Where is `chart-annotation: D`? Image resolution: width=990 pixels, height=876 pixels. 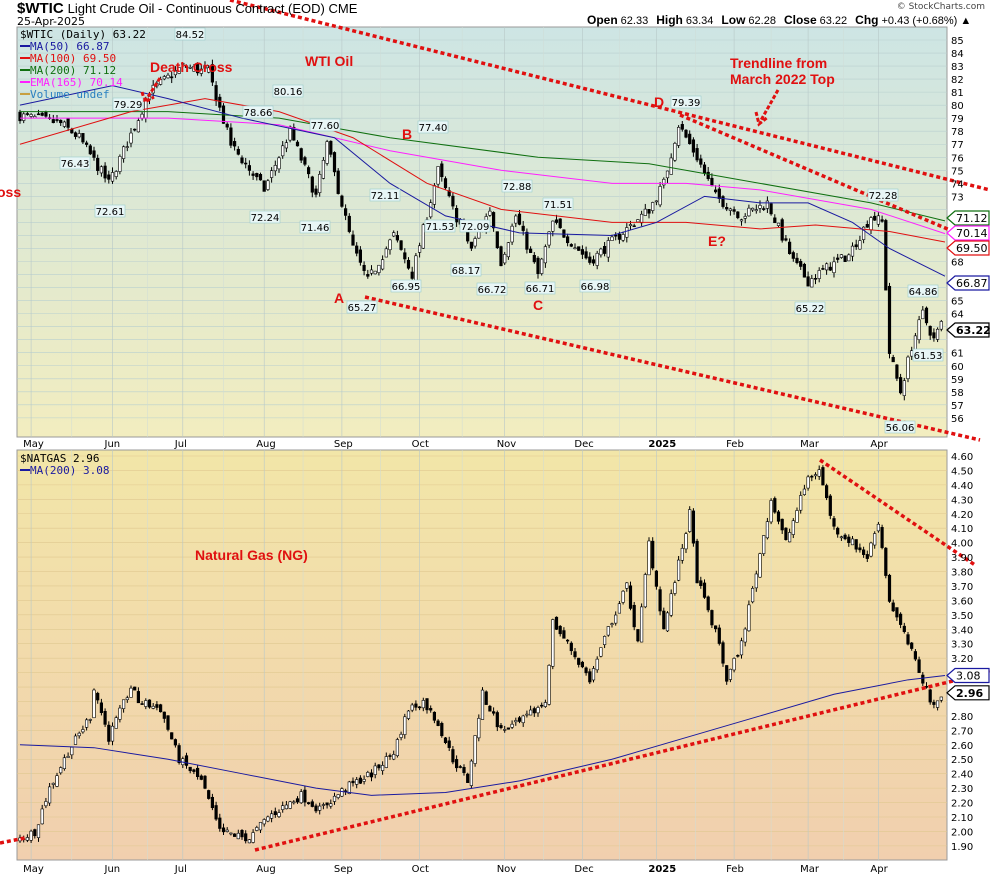 chart-annotation: D is located at coordinates (659, 102).